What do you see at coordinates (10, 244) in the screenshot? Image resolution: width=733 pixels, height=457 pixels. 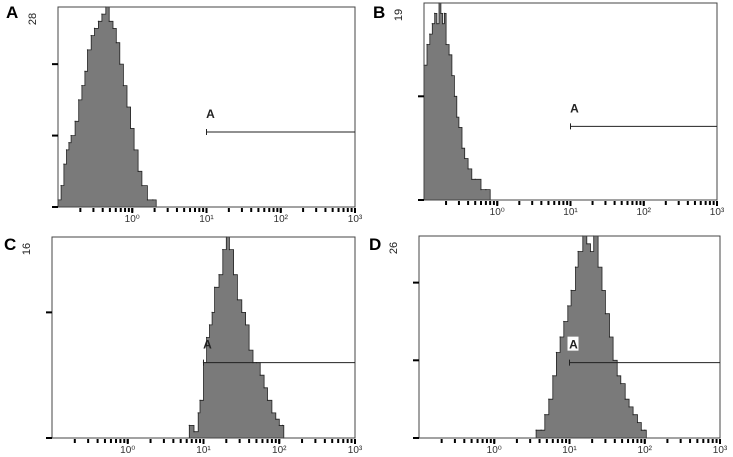 I see `panel-label: C` at bounding box center [10, 244].